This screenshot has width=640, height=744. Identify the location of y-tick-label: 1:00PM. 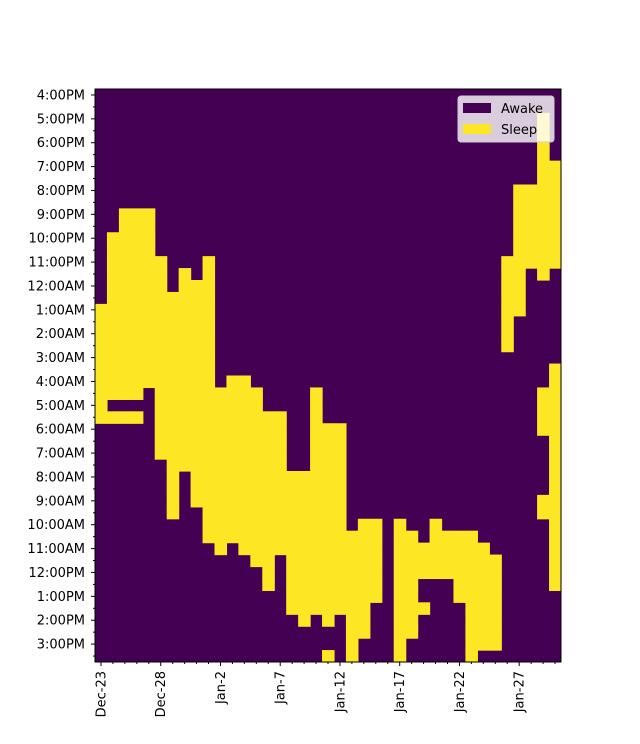
(61, 597).